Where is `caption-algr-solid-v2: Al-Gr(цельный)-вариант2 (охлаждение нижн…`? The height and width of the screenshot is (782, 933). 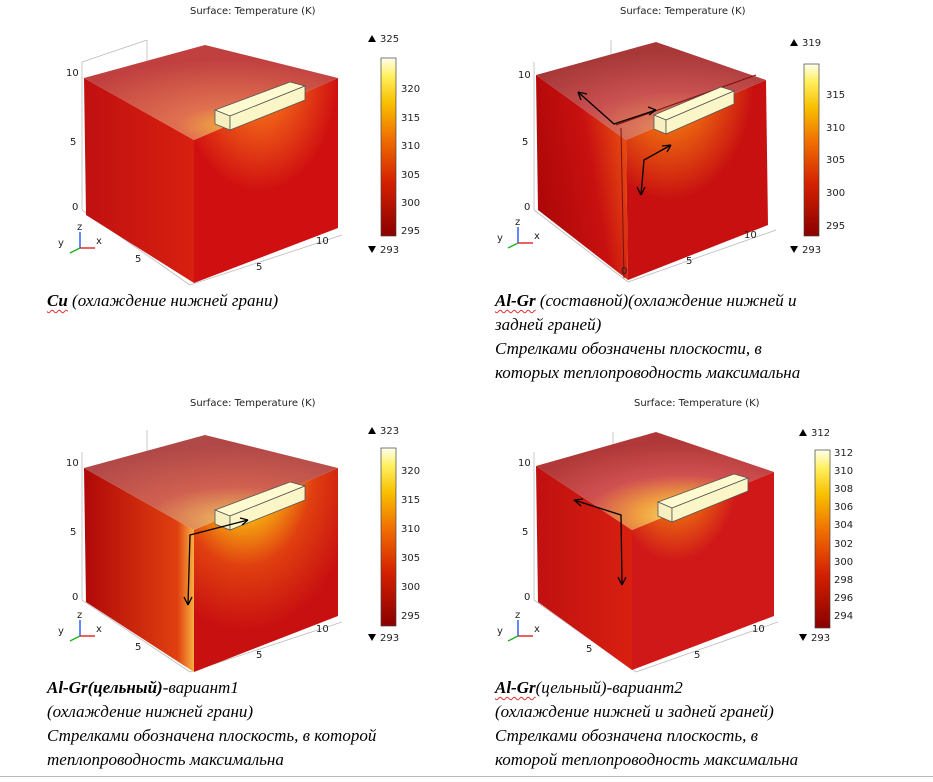
caption-algr-solid-v2: Al-Gr(цельный)-вариант2 (охлаждение нижн… is located at coordinates (647, 723).